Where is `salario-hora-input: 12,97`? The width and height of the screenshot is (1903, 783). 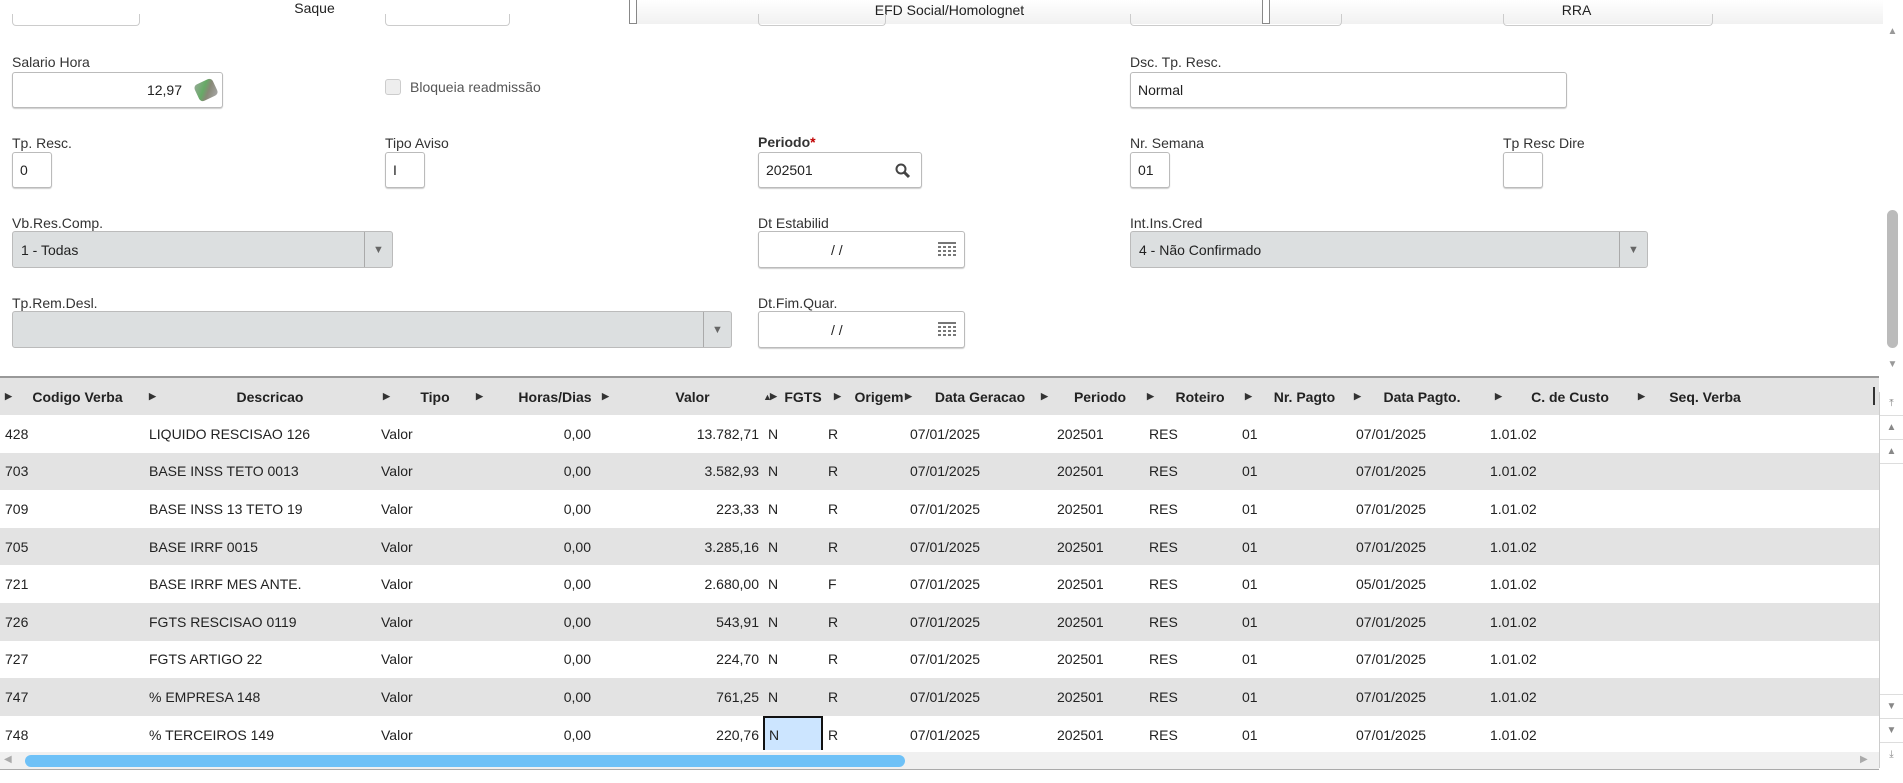 salario-hora-input: 12,97 is located at coordinates (117, 90).